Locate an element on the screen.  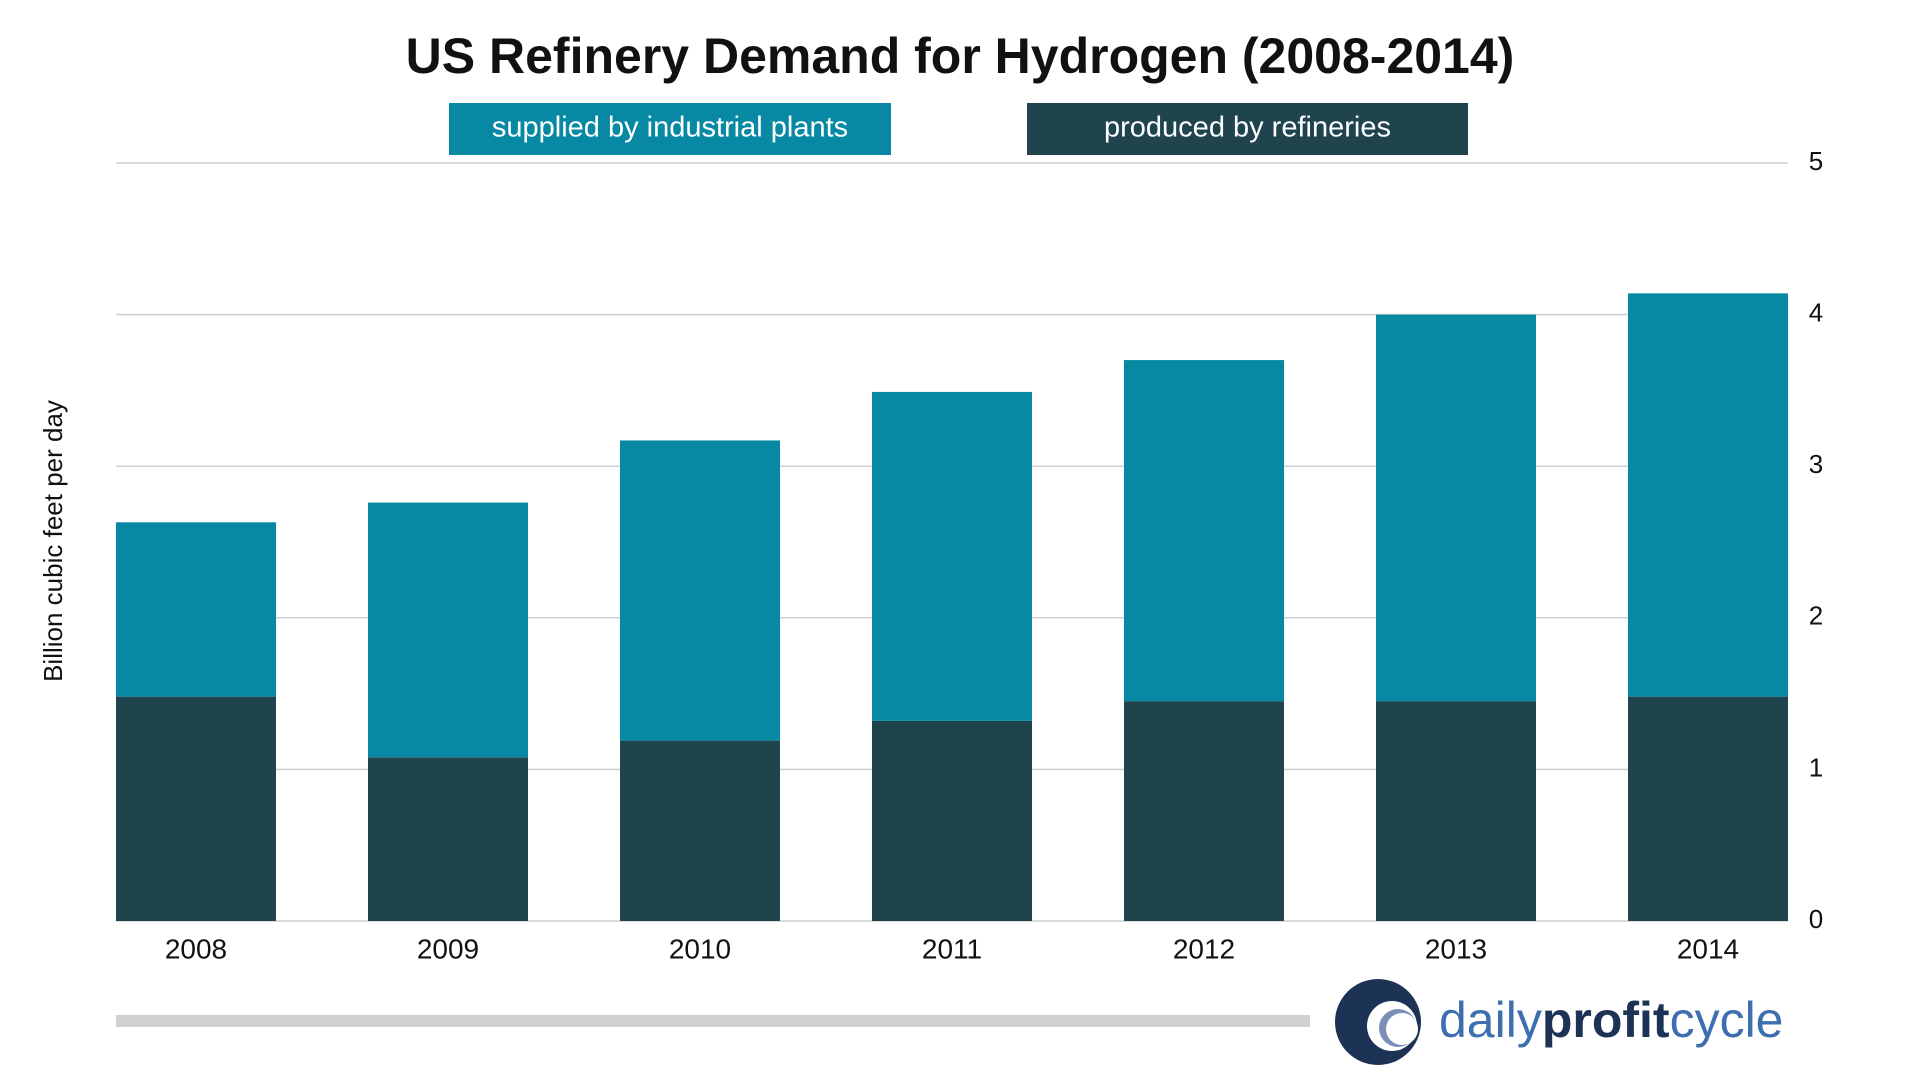
x-tick-label: 2011 is located at coordinates (952, 948).